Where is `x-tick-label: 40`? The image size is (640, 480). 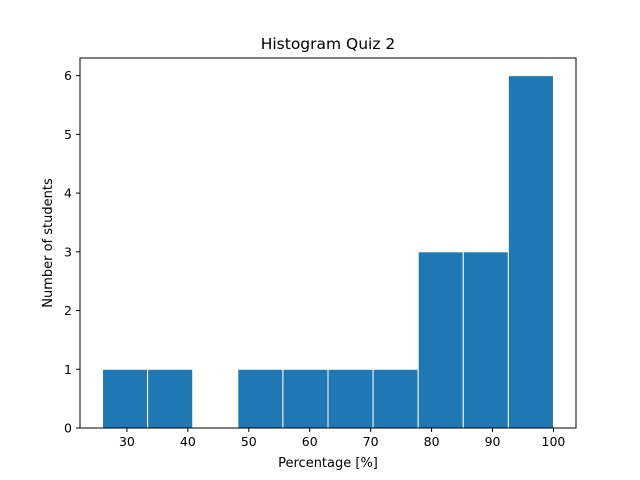
x-tick-label: 40 is located at coordinates (188, 441).